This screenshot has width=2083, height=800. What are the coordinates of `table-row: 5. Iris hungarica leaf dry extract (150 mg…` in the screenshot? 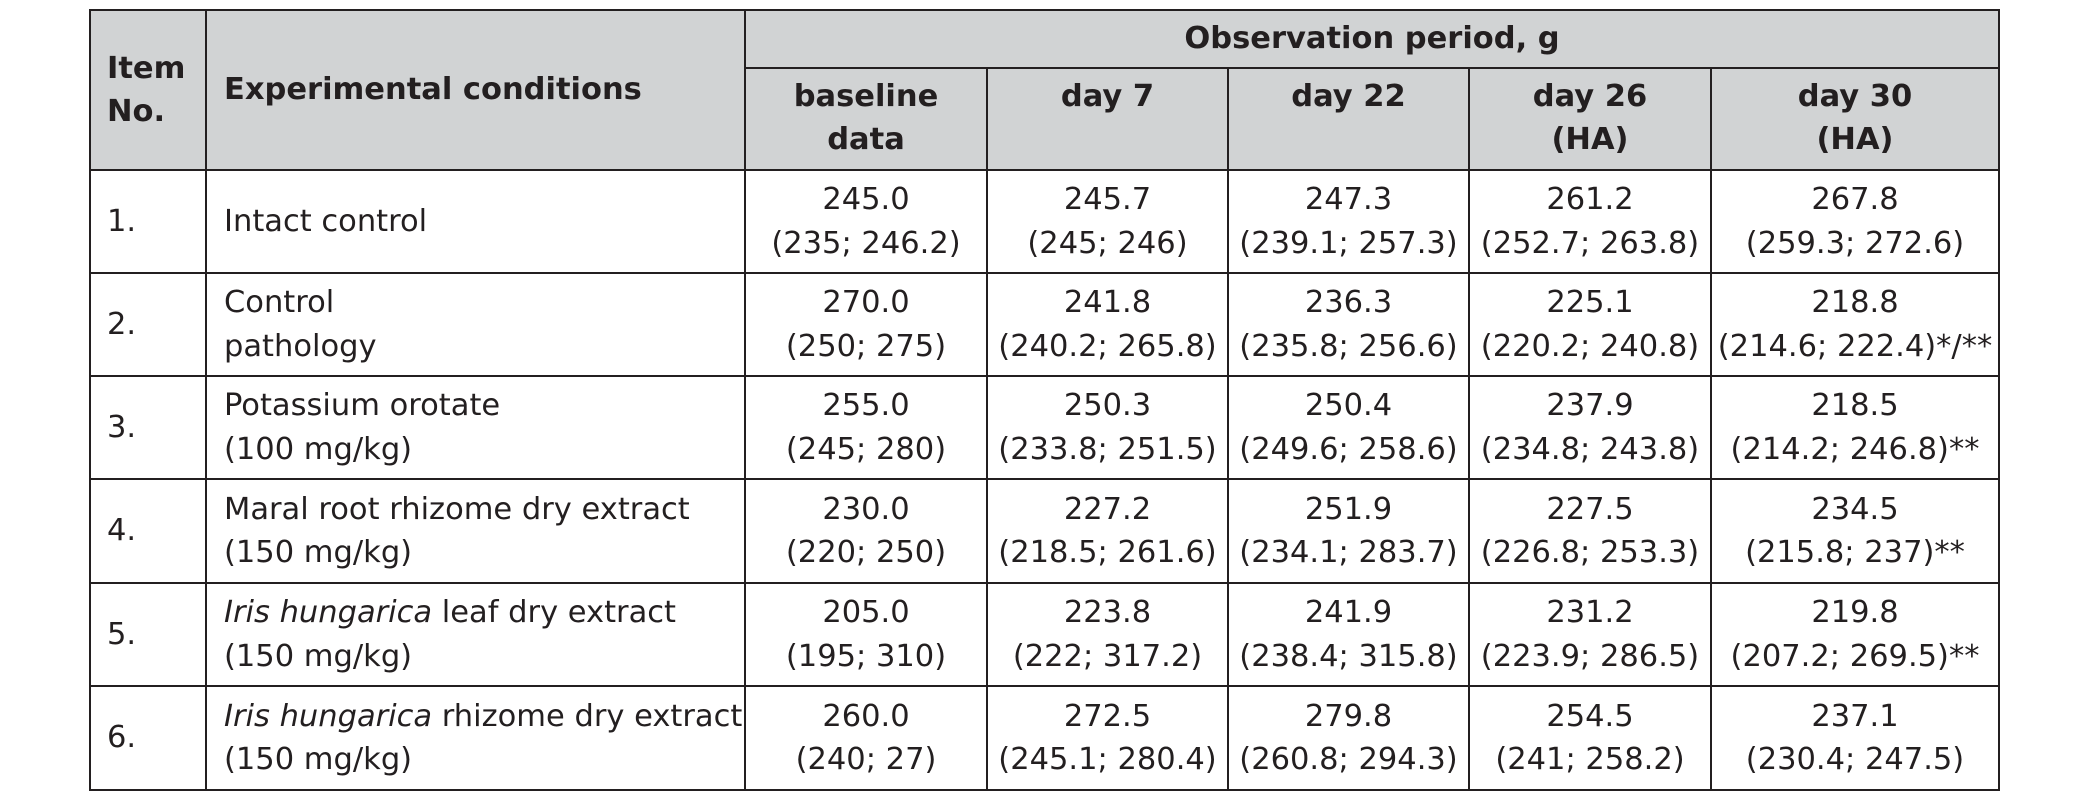 It's located at (1044, 634).